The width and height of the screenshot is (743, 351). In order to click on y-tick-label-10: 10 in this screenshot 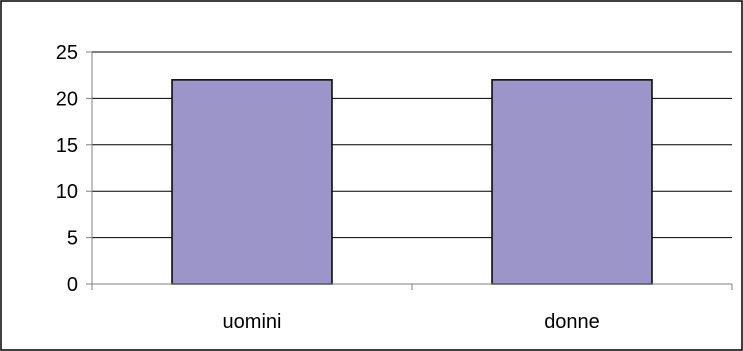, I will do `click(67, 192)`.